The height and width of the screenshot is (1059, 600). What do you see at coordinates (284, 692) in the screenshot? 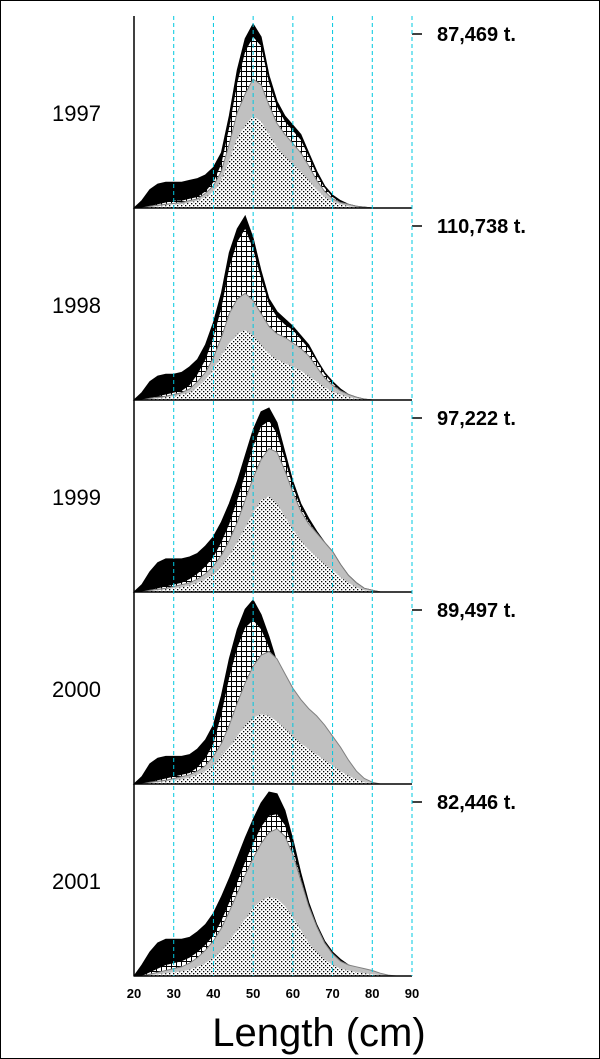
I see `panel-2000: 2000 89,497 t.` at bounding box center [284, 692].